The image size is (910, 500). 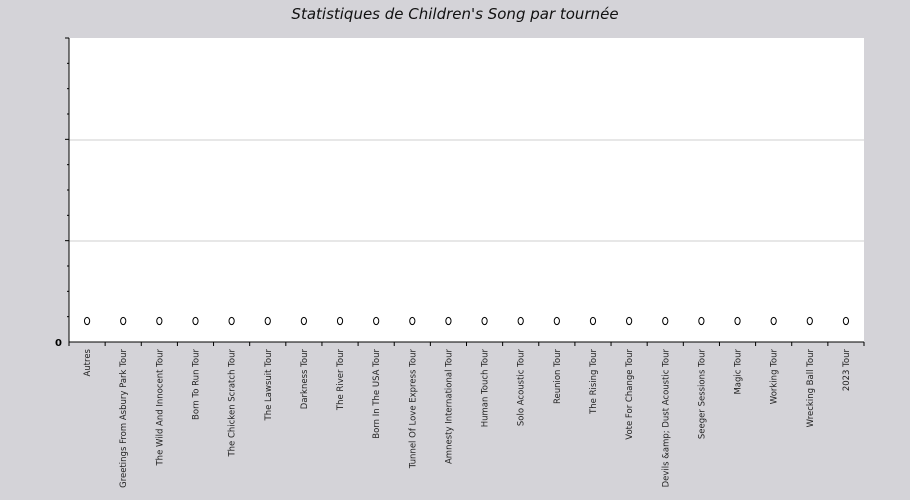 What do you see at coordinates (702, 394) in the screenshot?
I see `x-tick-label-17: Seeger Sessions Tour` at bounding box center [702, 394].